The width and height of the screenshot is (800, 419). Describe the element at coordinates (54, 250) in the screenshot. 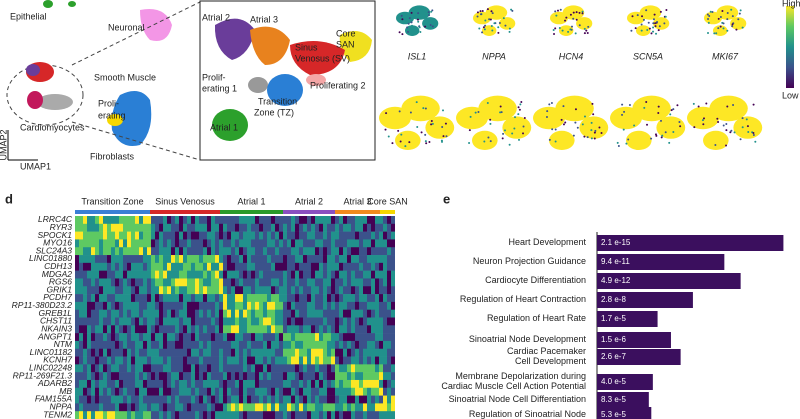

I see `gene-label: SLC24A3` at that location.